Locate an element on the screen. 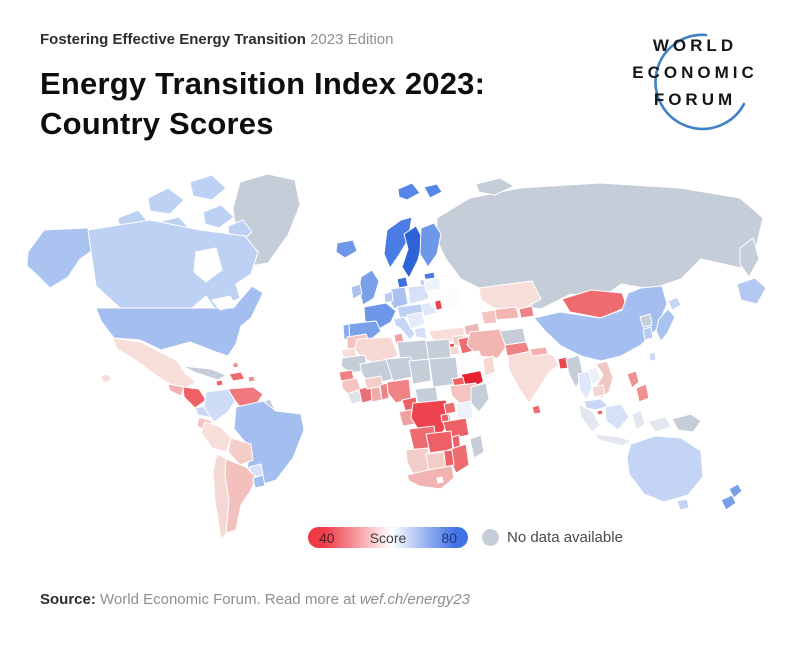  map-region-malaysia: Malaysia is located at coordinates (596, 404).